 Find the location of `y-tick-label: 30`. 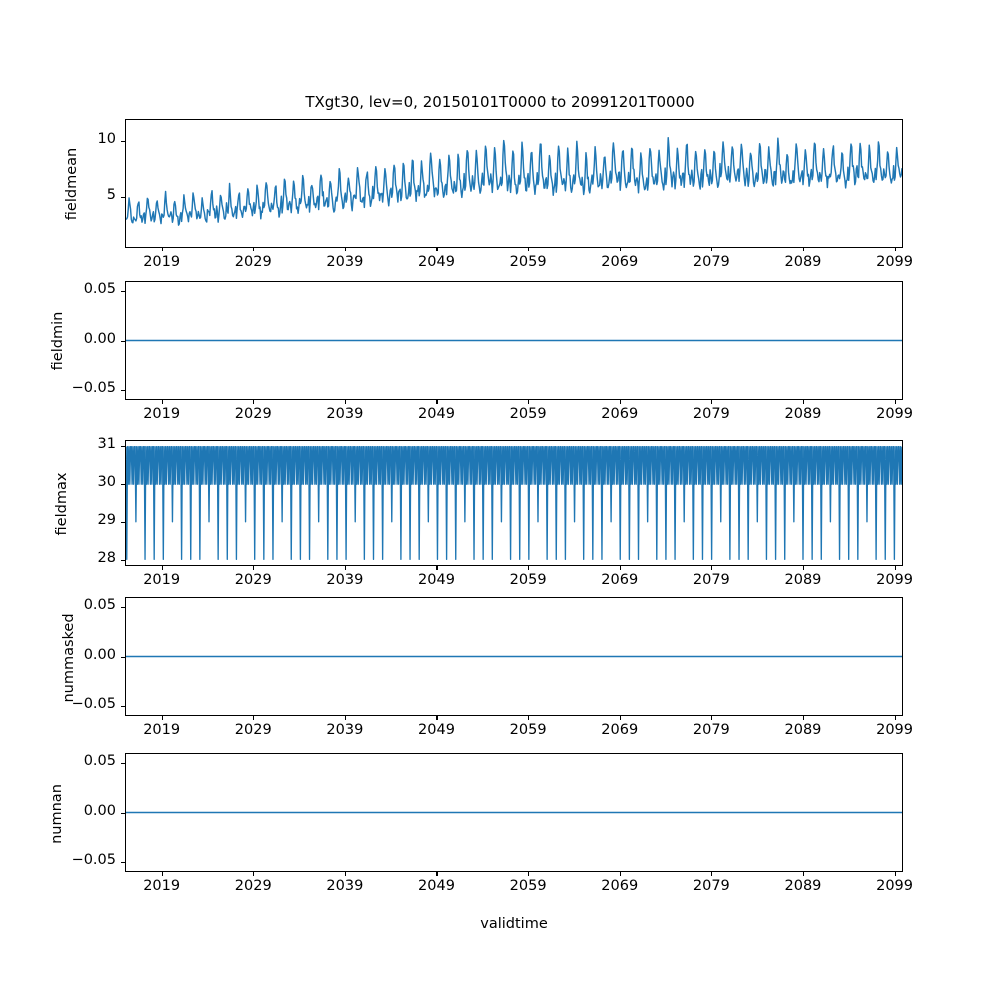

y-tick-label: 30 is located at coordinates (106, 481).